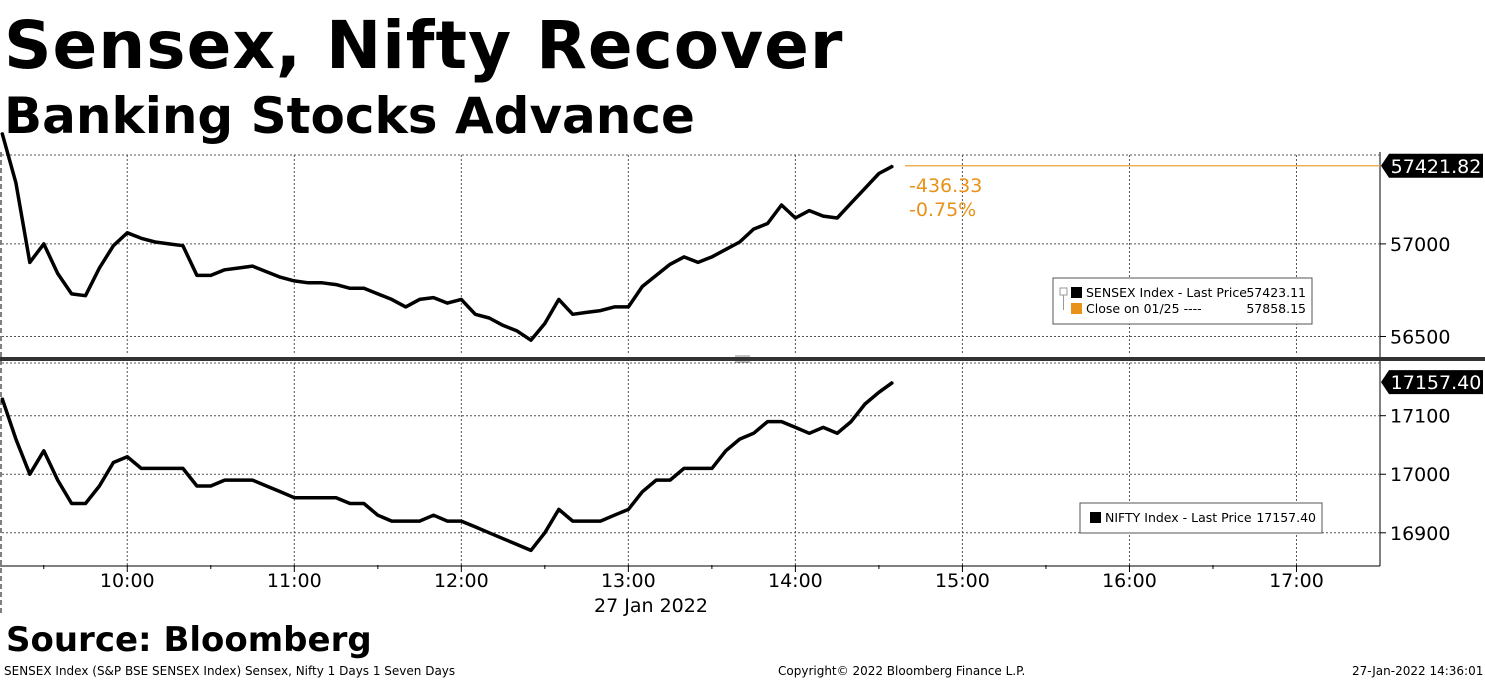 The width and height of the screenshot is (1485, 680). I want to click on legend-value: 57423.11, so click(1276, 292).